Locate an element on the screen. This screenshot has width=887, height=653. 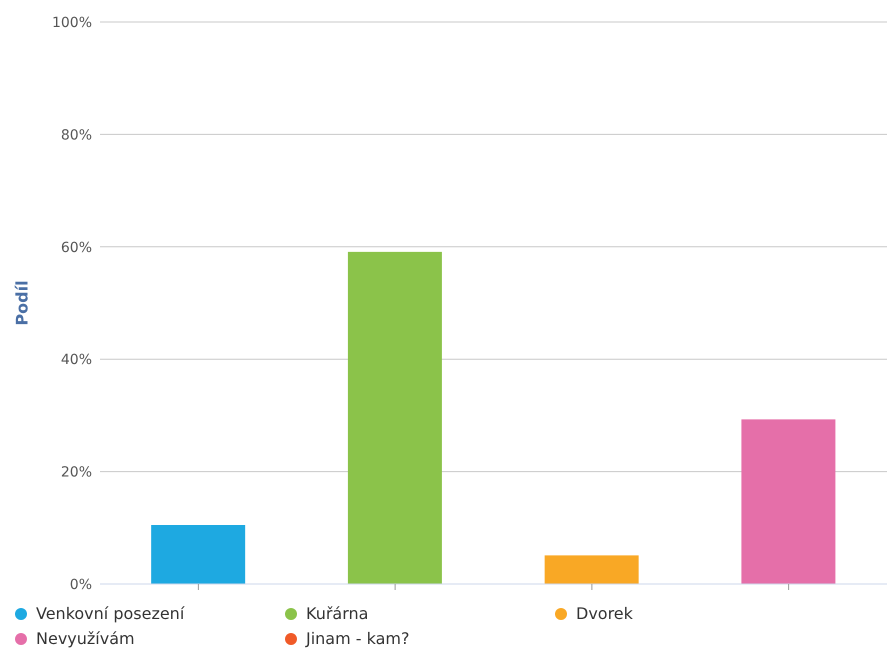
legend-label: Dvorek is located at coordinates (604, 613).